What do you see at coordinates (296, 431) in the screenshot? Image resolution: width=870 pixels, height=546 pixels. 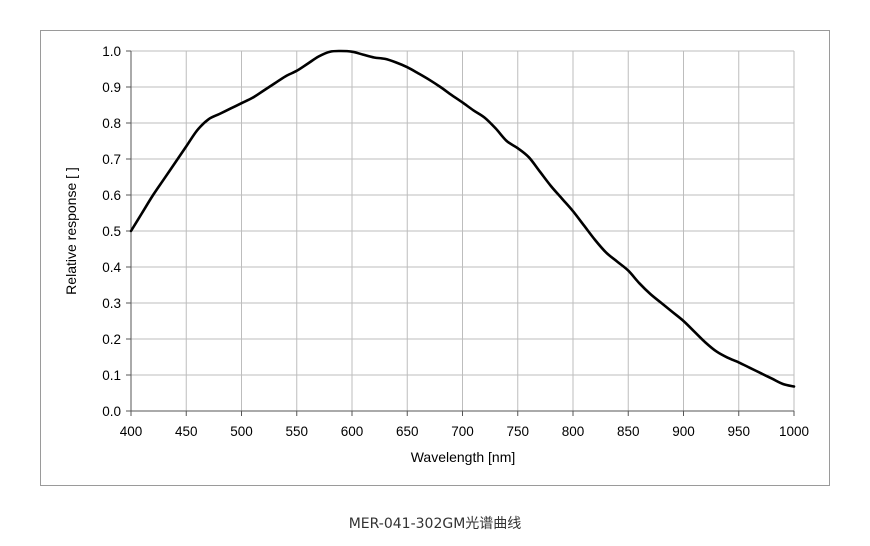 I see `x-tick-label: 550` at bounding box center [296, 431].